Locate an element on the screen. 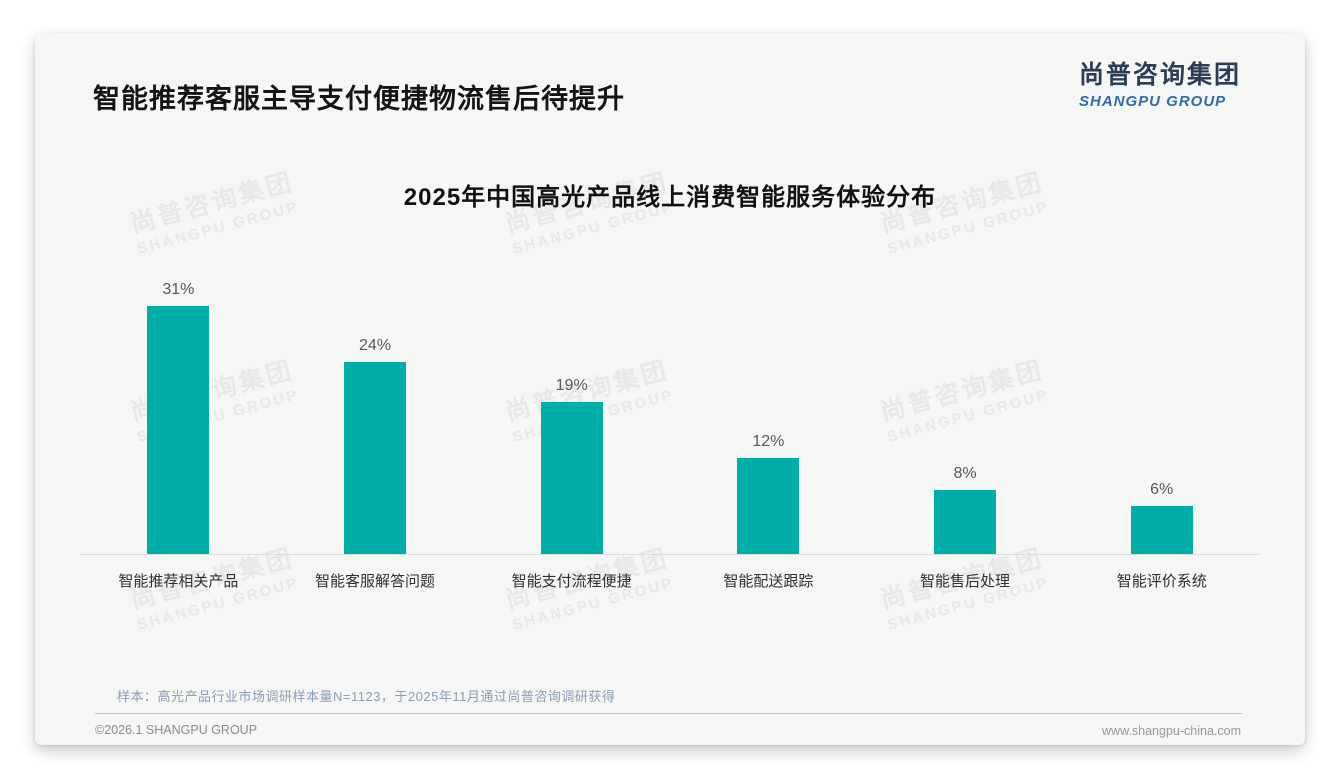  chart-column: 12% is located at coordinates (768, 493).